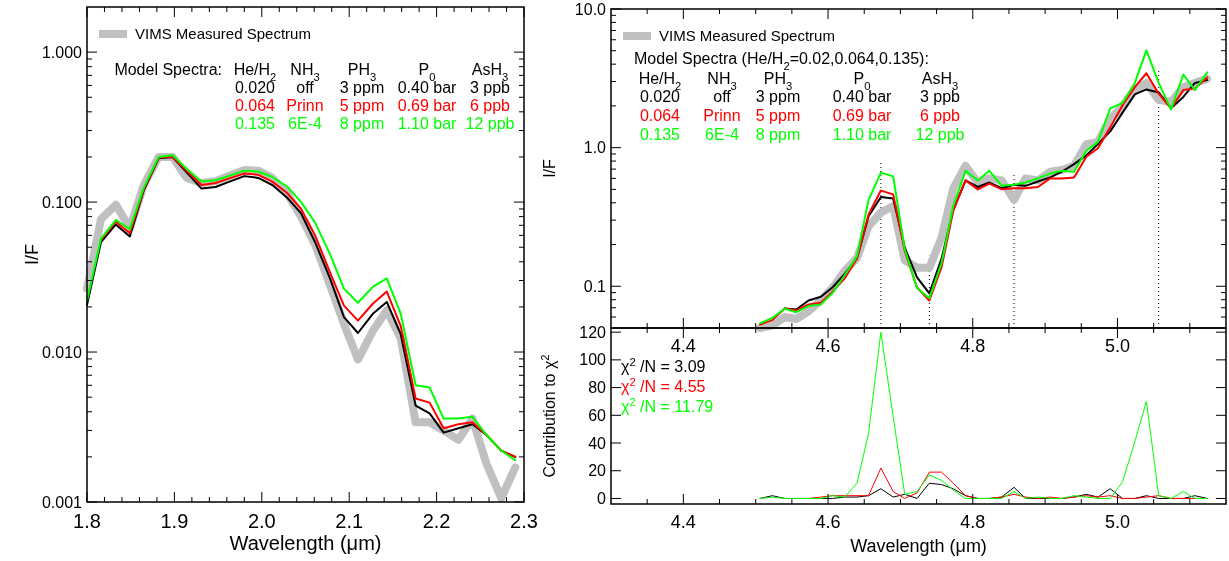 The width and height of the screenshot is (1229, 561). Describe the element at coordinates (436, 521) in the screenshot. I see `x-tick-label: 2.2` at that location.